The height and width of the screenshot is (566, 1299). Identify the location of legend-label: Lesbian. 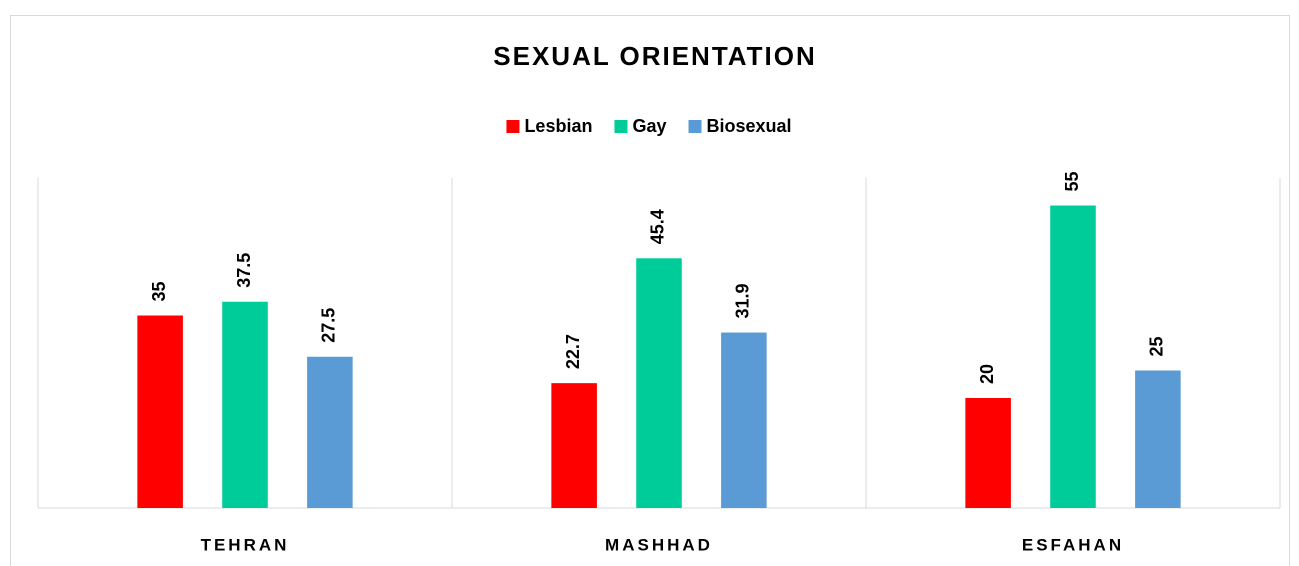
(558, 126).